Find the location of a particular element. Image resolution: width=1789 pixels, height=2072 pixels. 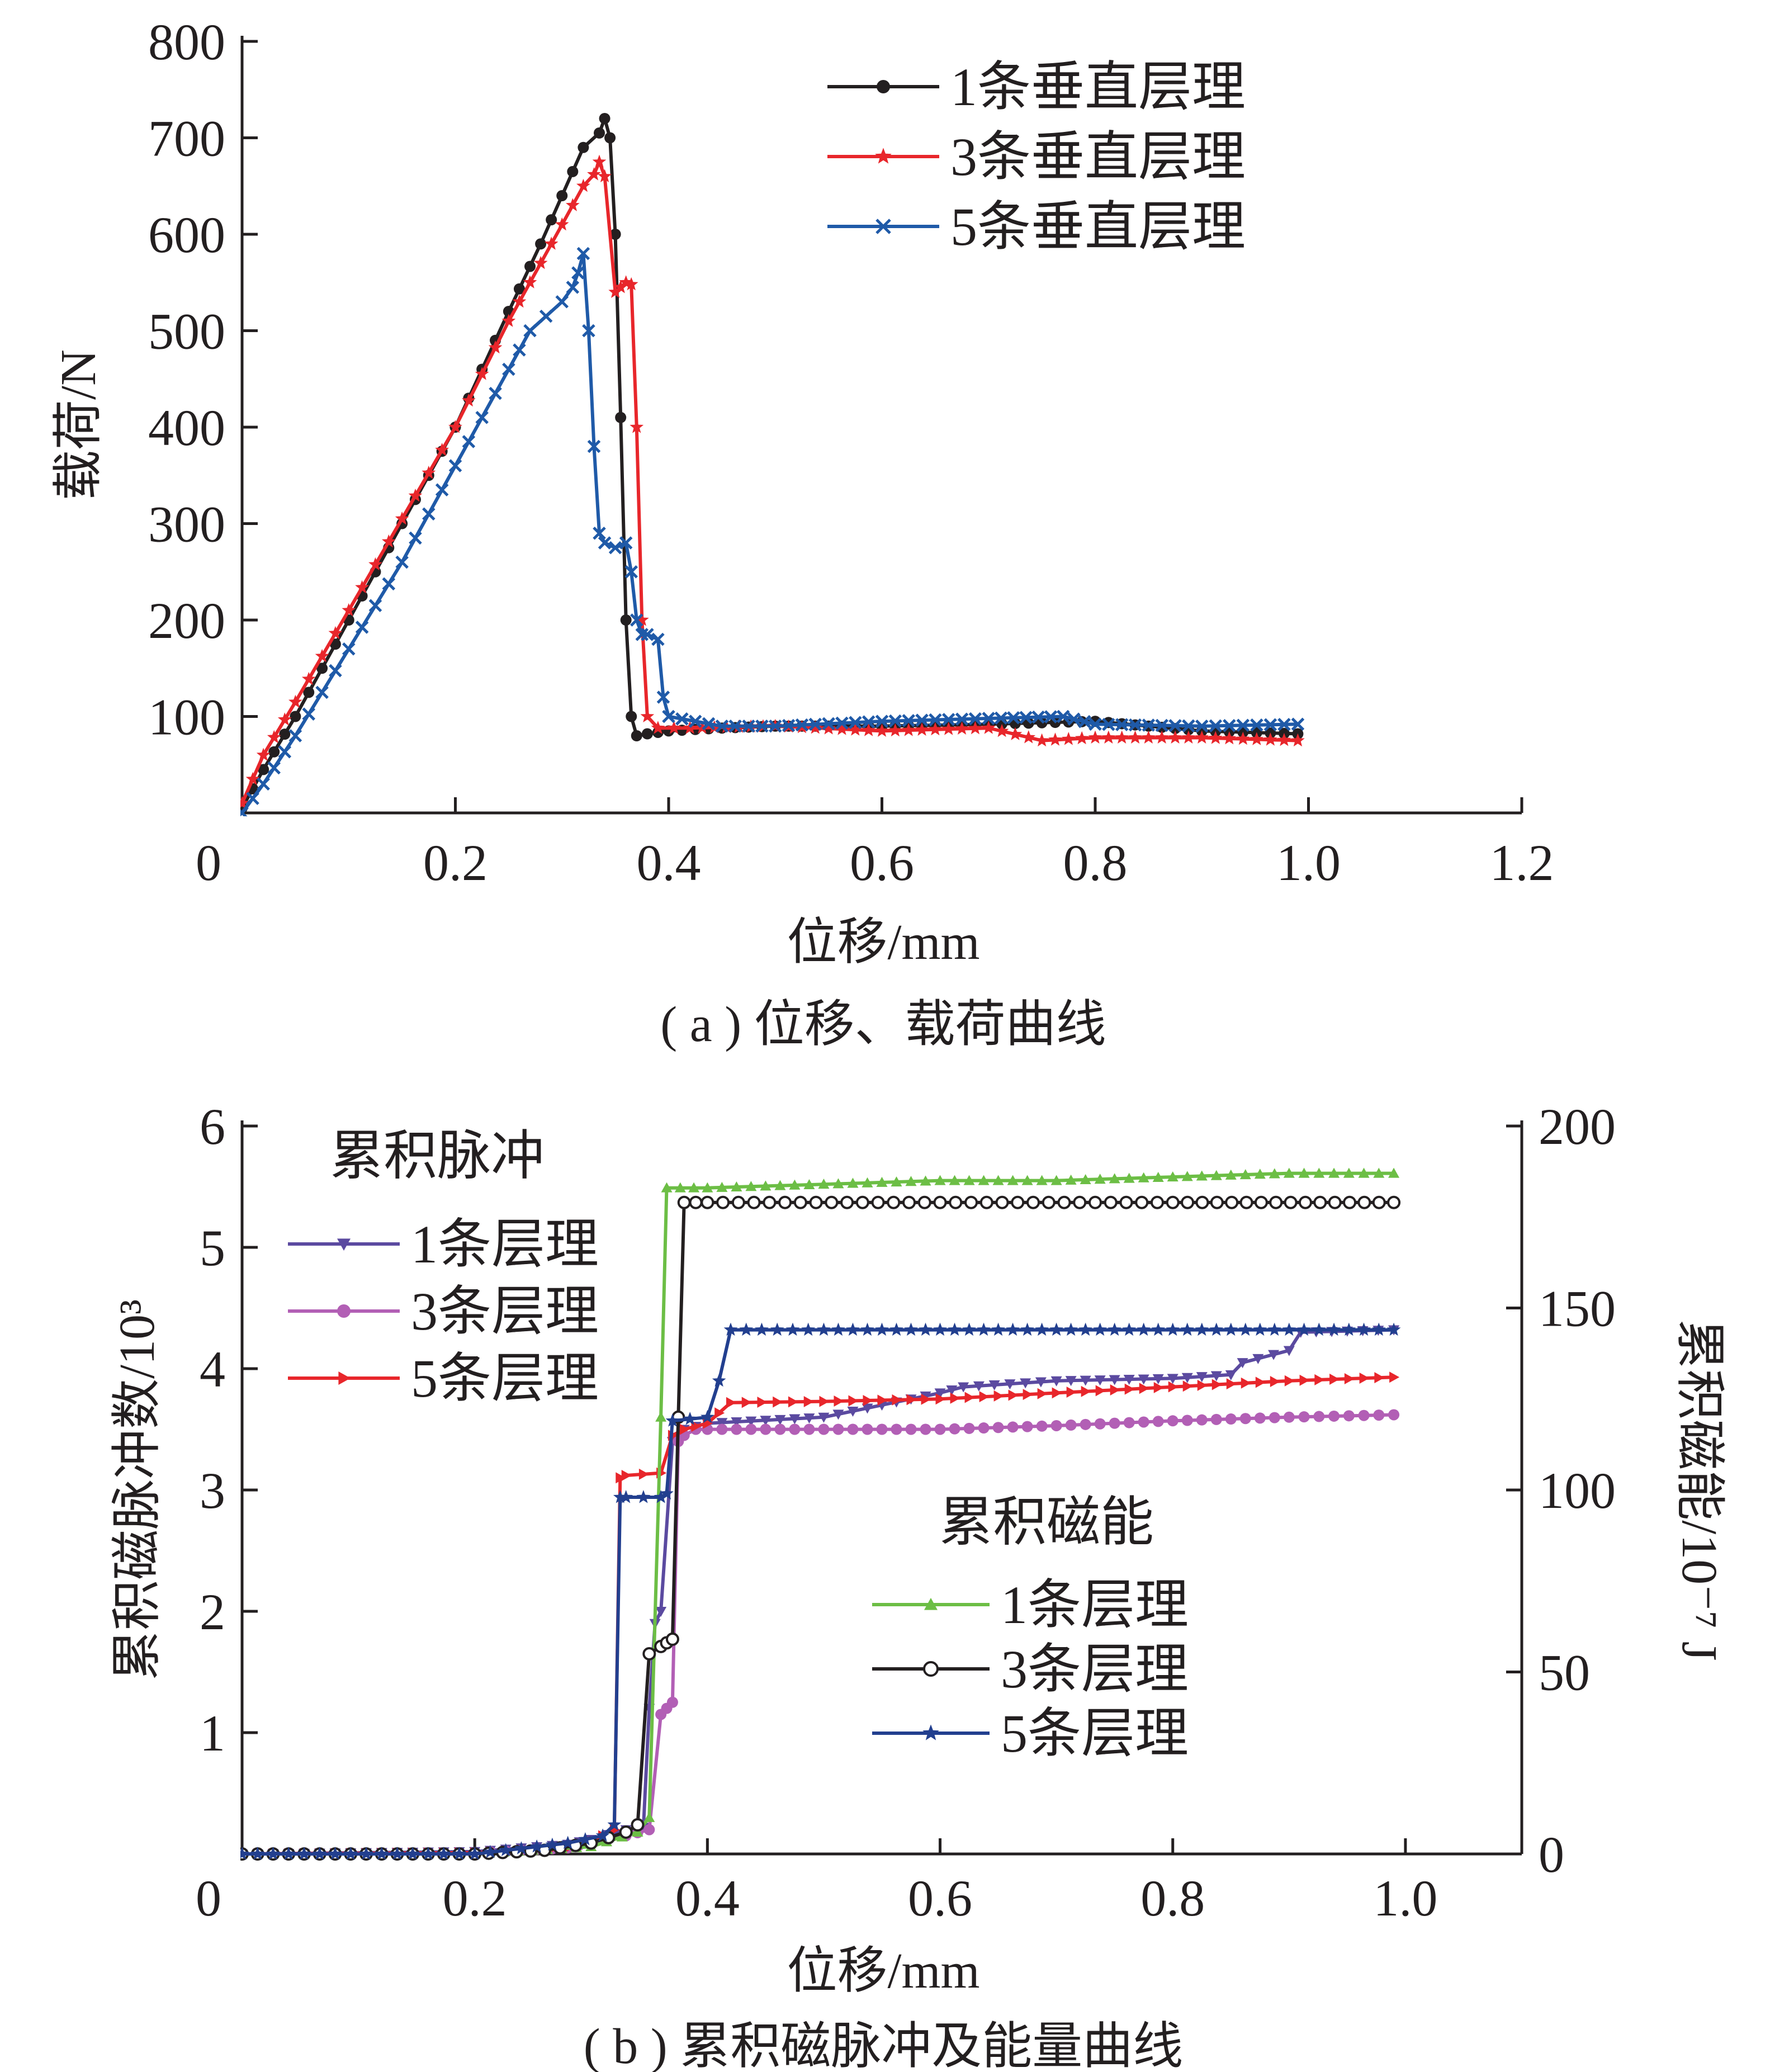

panel-a-x-tick-label: 0.4 is located at coordinates (669, 862).